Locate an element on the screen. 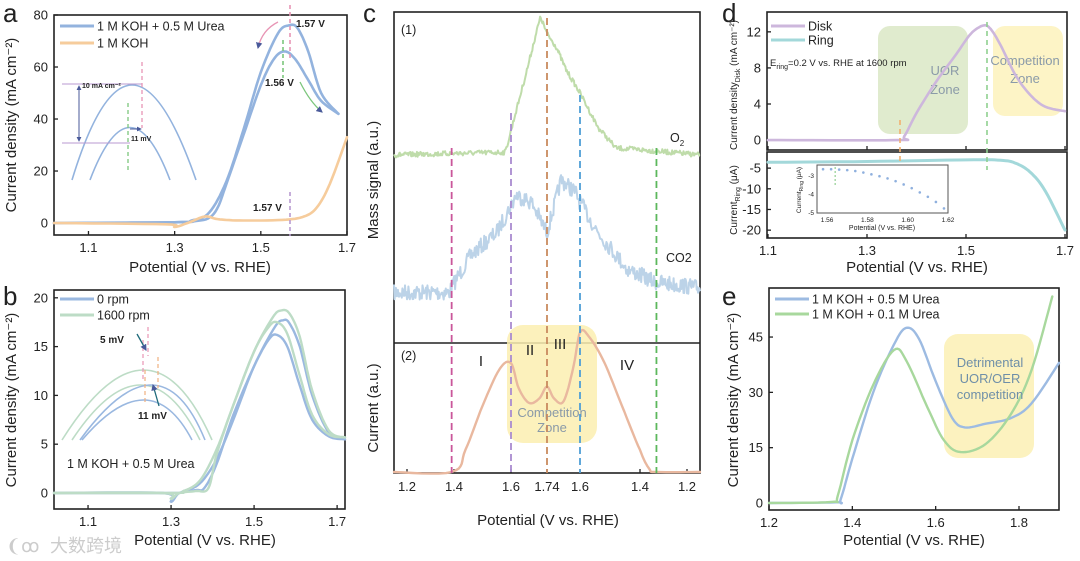 This screenshot has width=1080, height=561. y-tick-label: -5 is located at coordinates (755, 168).